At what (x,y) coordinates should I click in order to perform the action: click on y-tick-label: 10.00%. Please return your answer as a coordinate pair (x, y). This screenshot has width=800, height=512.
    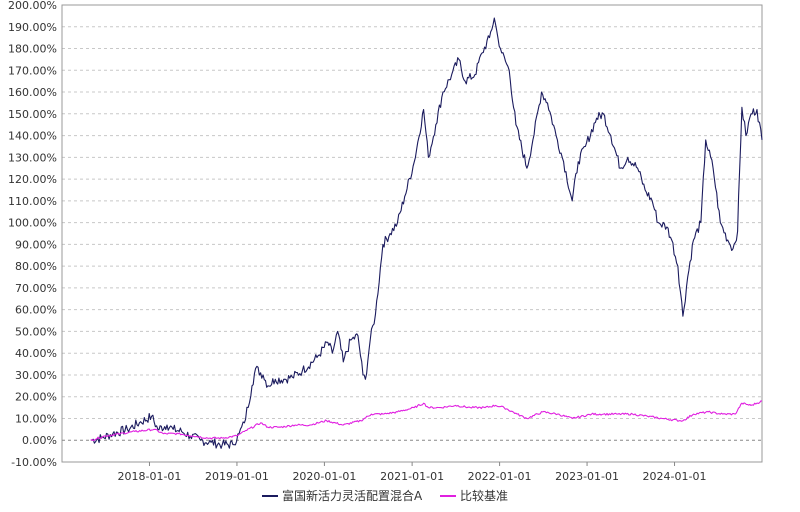
    Looking at the image, I should click on (36, 418).